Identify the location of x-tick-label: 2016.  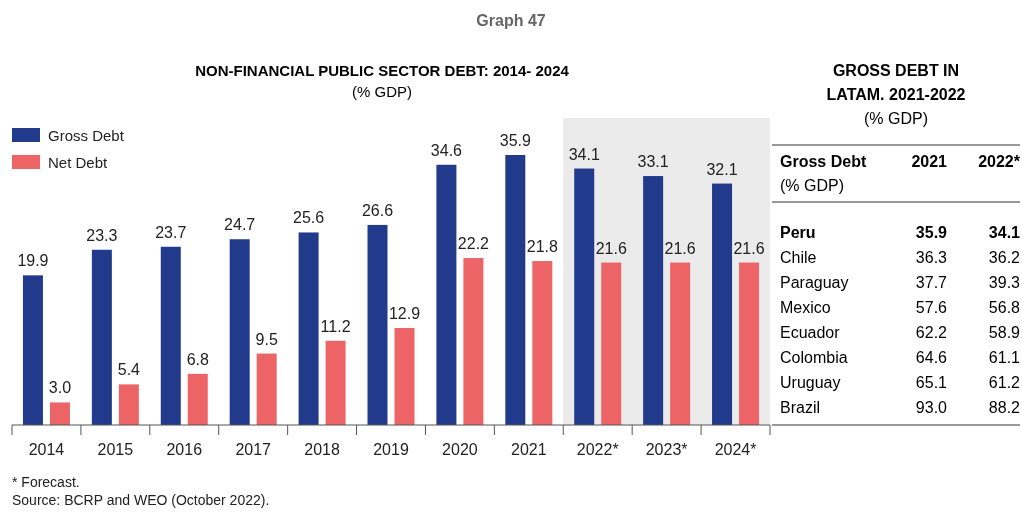
(184, 449).